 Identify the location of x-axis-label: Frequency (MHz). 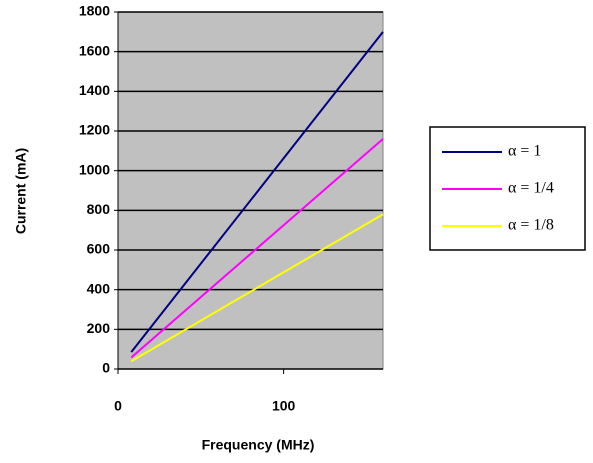
(258, 445).